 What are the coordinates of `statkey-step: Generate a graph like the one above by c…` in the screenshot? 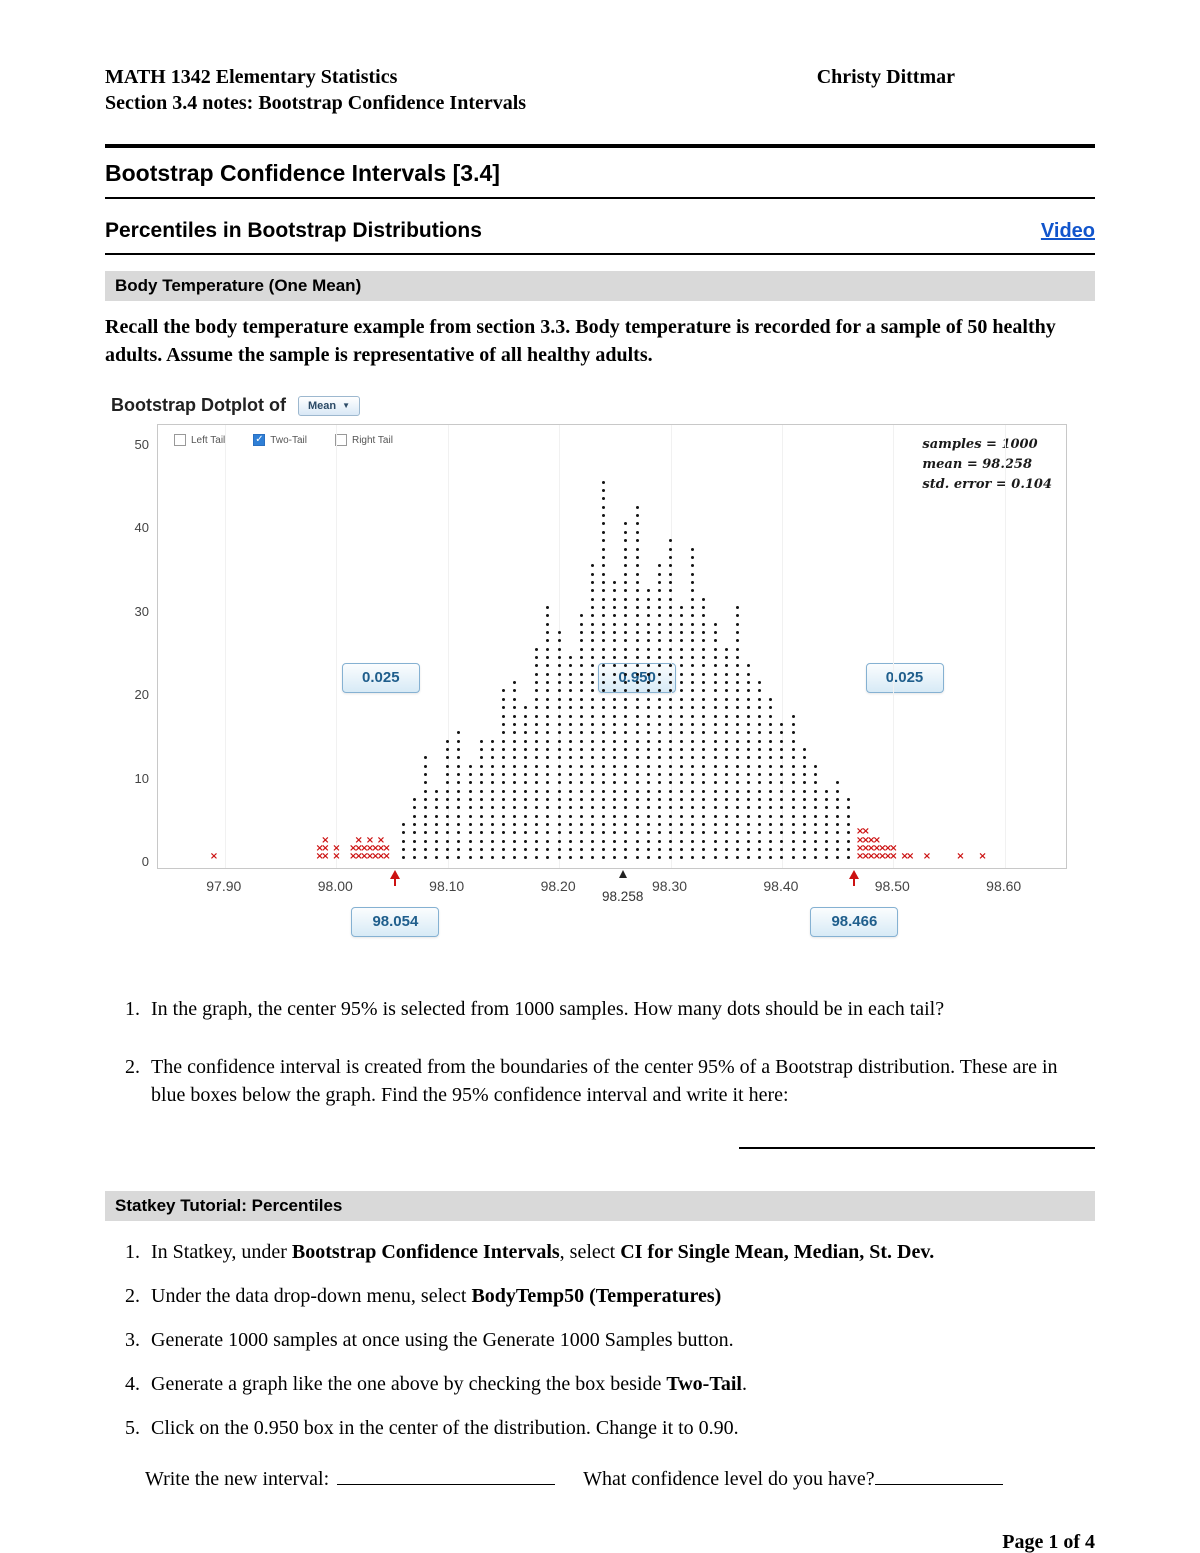 It's located at (620, 1384).